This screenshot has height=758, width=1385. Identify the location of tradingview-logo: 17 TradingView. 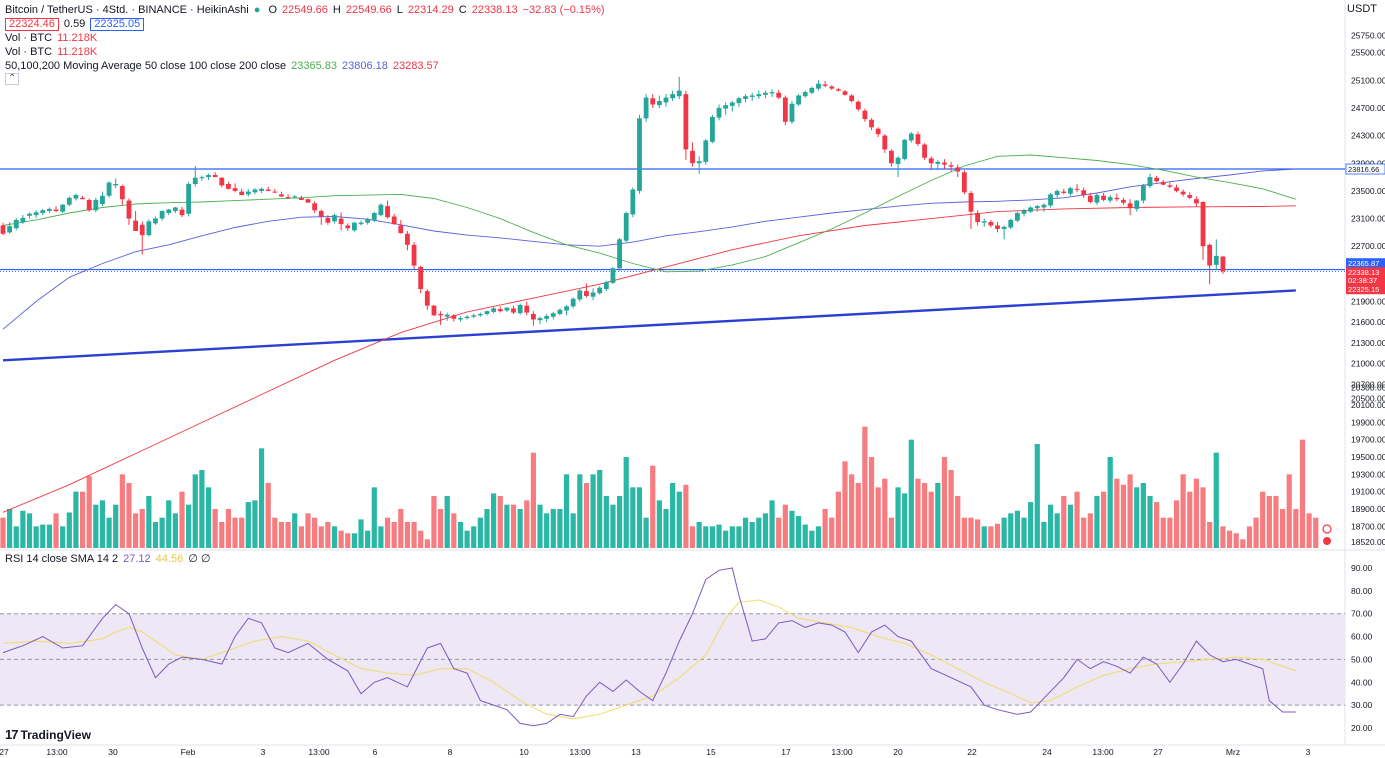
(48, 734).